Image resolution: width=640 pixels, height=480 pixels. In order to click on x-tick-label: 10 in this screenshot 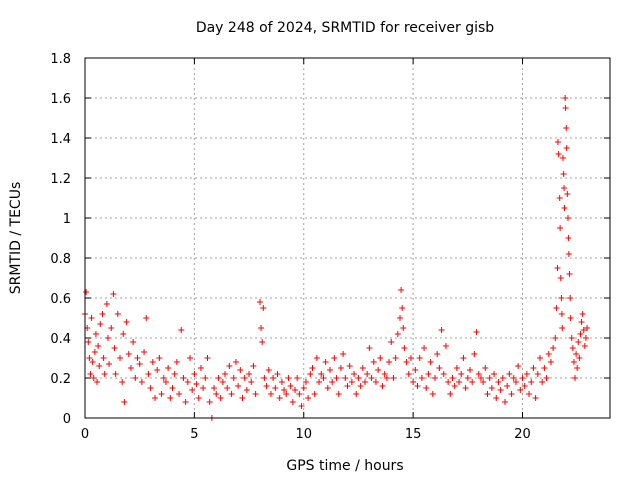, I will do `click(303, 434)`.